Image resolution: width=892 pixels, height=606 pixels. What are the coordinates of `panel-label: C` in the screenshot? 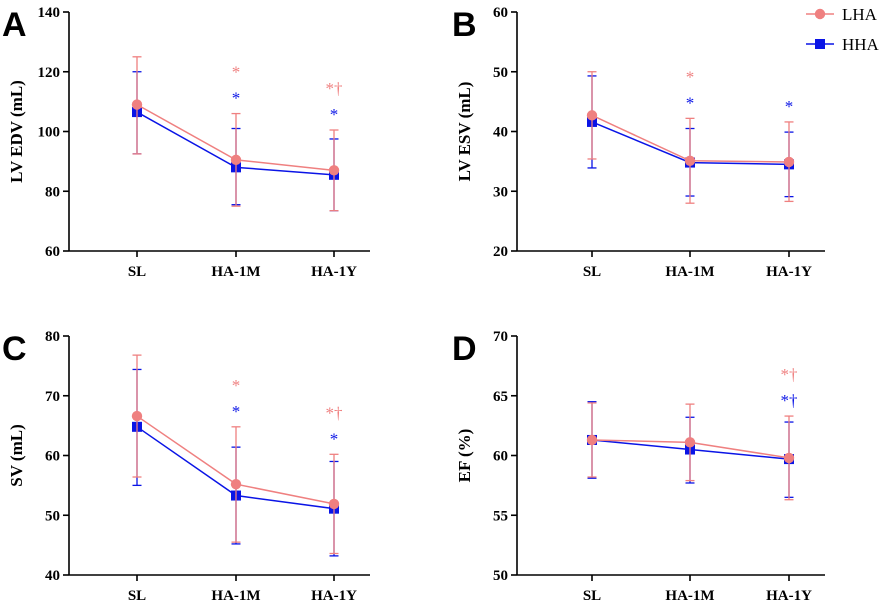 It's located at (14, 349).